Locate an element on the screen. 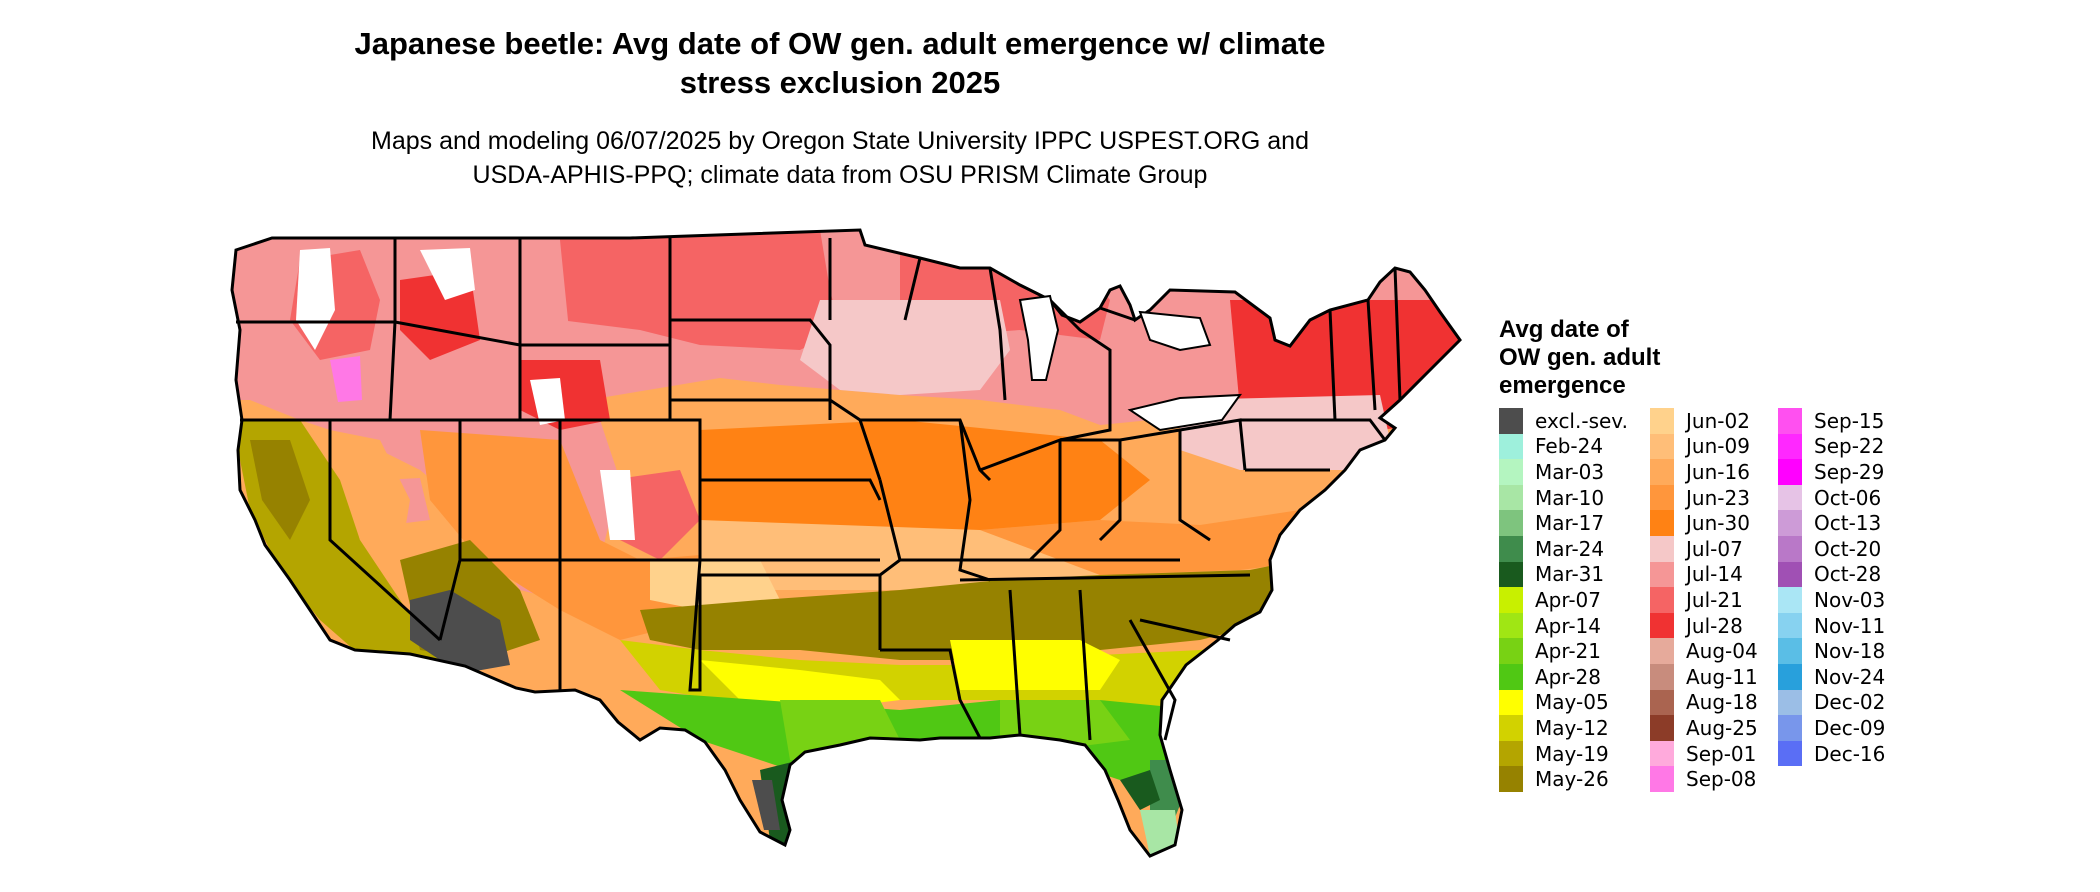 Image resolution: width=2100 pixels, height=892 pixels. legend-item: Jun-30 is located at coordinates (1704, 523).